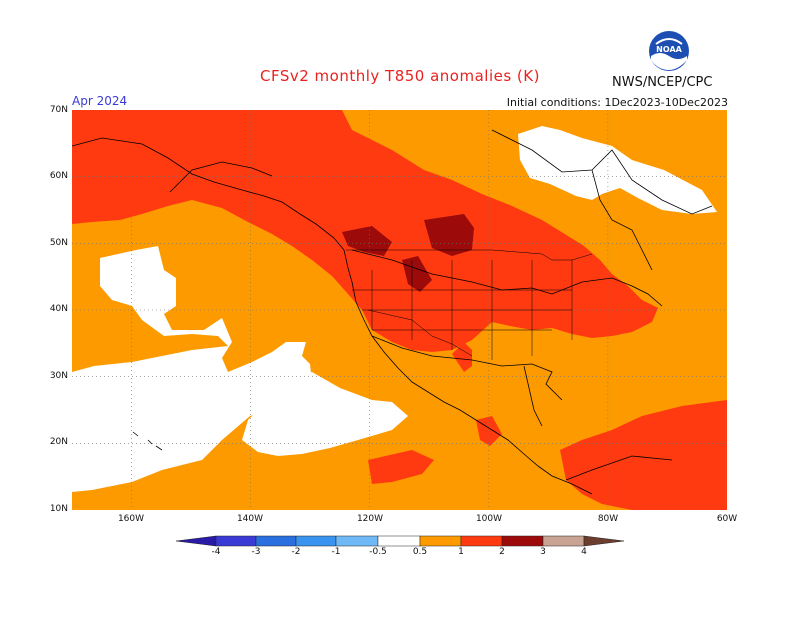 The width and height of the screenshot is (800, 618). I want to click on colorbar-label: -3, so click(256, 552).